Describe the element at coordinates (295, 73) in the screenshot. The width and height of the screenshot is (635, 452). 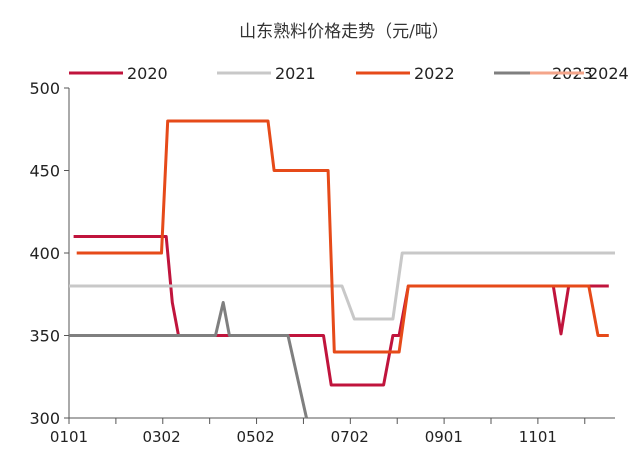
I see `legend-label: 2021` at that location.